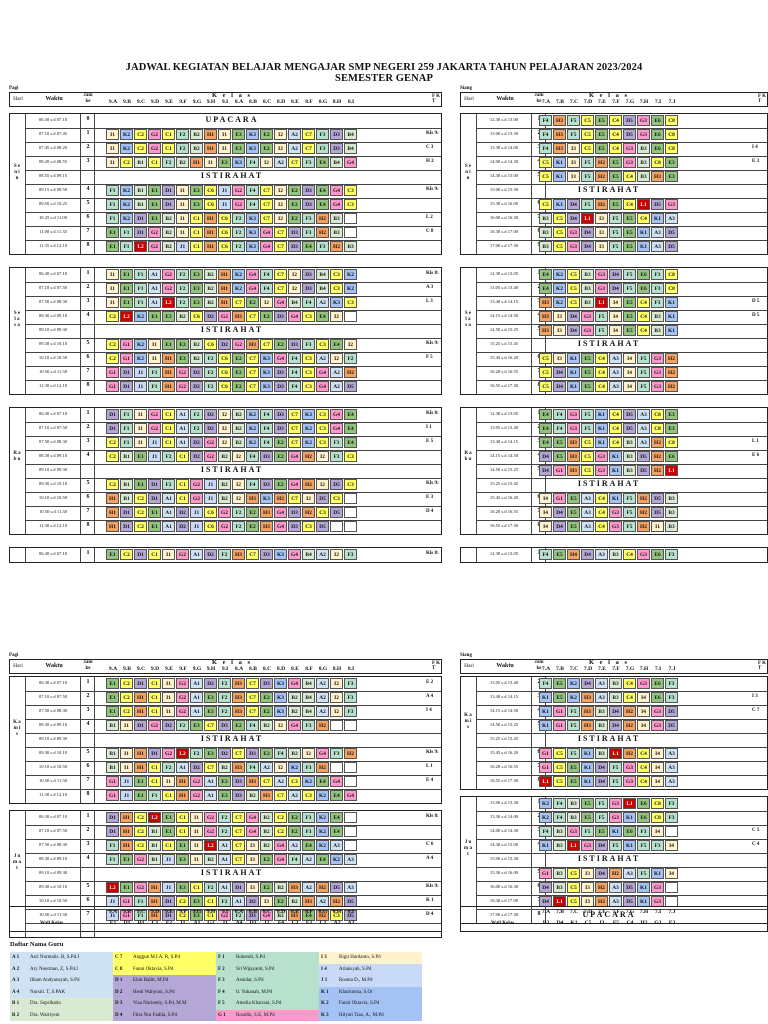  Describe the element at coordinates (614, 429) in the screenshot. I see `schedule-row: 13.05 s.d 13.402E4F4G3F5K1C4D5A3C8E3` at that location.